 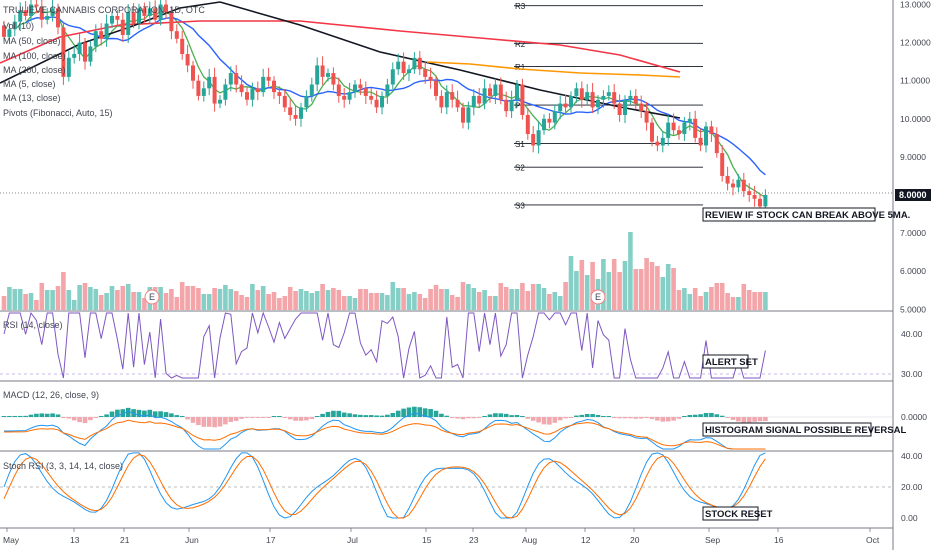 What do you see at coordinates (529, 540) in the screenshot?
I see `x-tick-label: Aug` at bounding box center [529, 540].